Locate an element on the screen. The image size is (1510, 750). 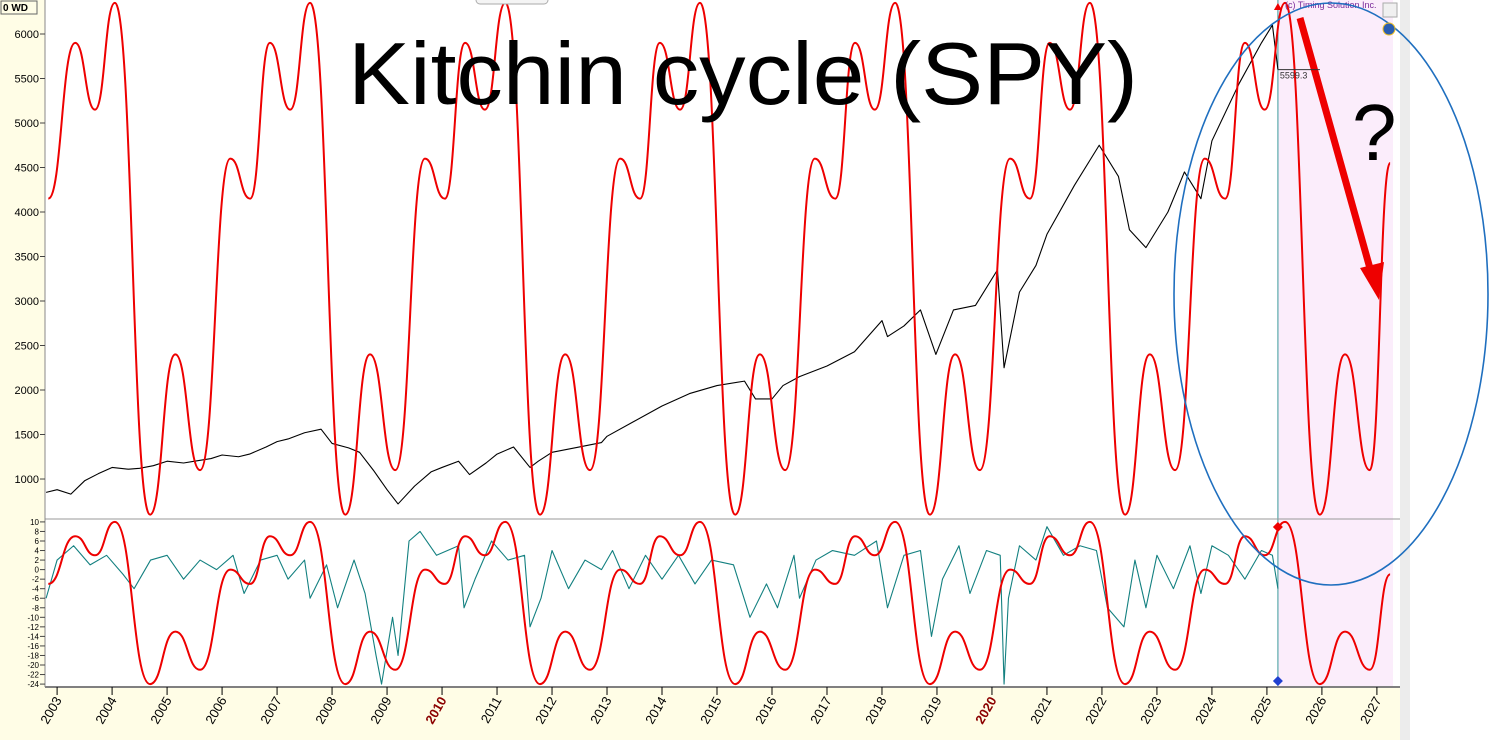
arrow-head is located at coordinates (1372, 281).